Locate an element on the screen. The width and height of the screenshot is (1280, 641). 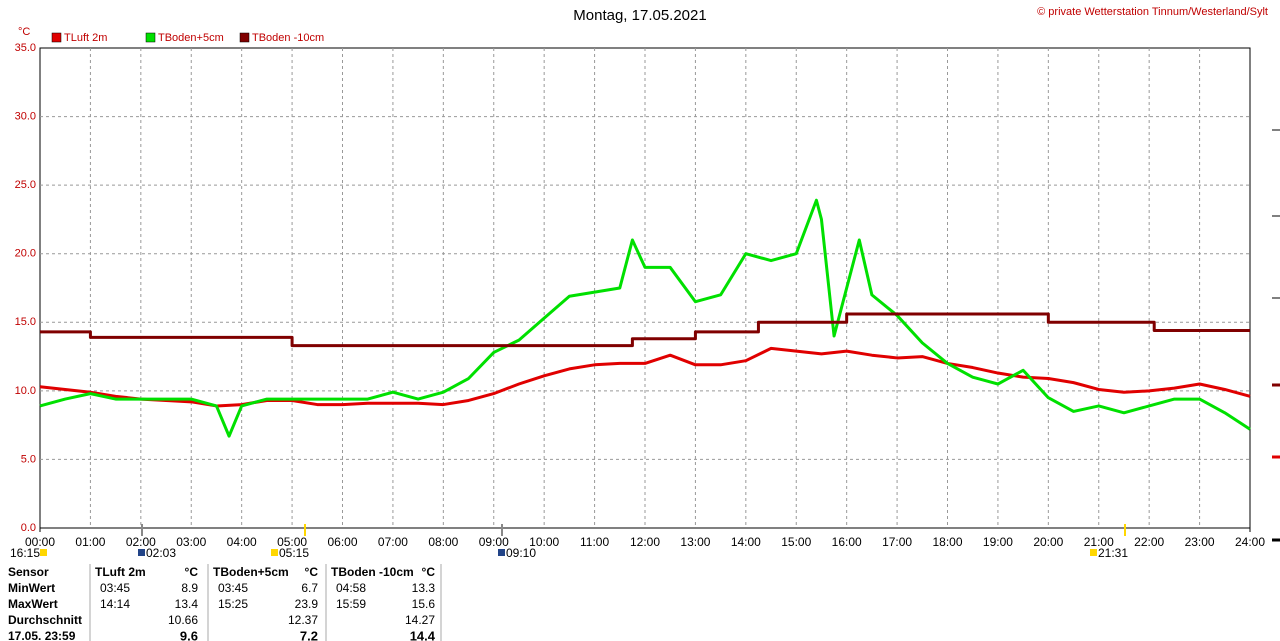
cell-time: 15:59 is located at coordinates (351, 604).